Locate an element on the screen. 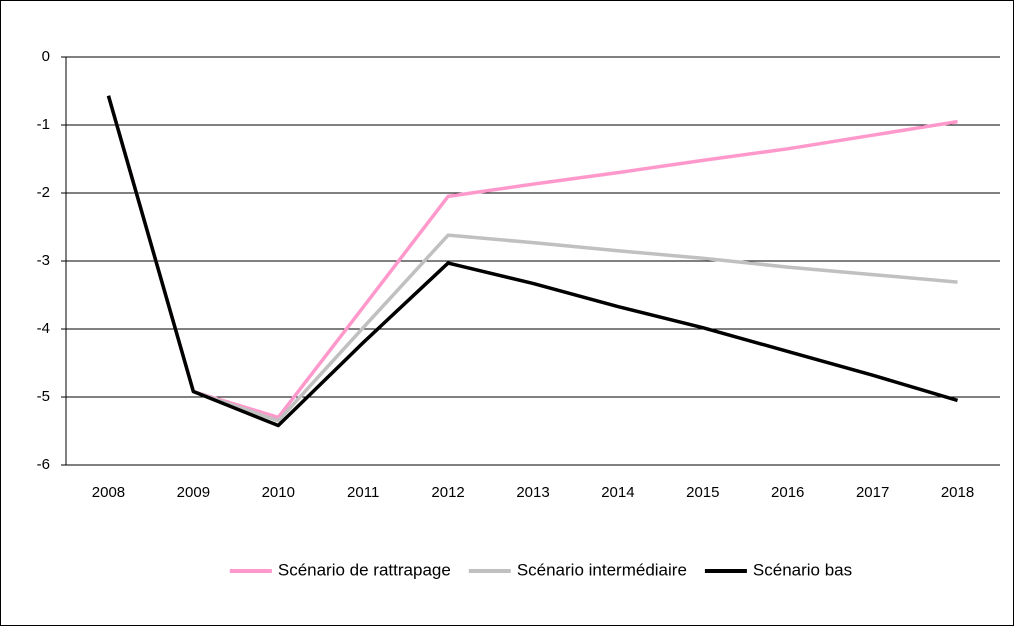  x-tick-label: 2013 is located at coordinates (532, 492).